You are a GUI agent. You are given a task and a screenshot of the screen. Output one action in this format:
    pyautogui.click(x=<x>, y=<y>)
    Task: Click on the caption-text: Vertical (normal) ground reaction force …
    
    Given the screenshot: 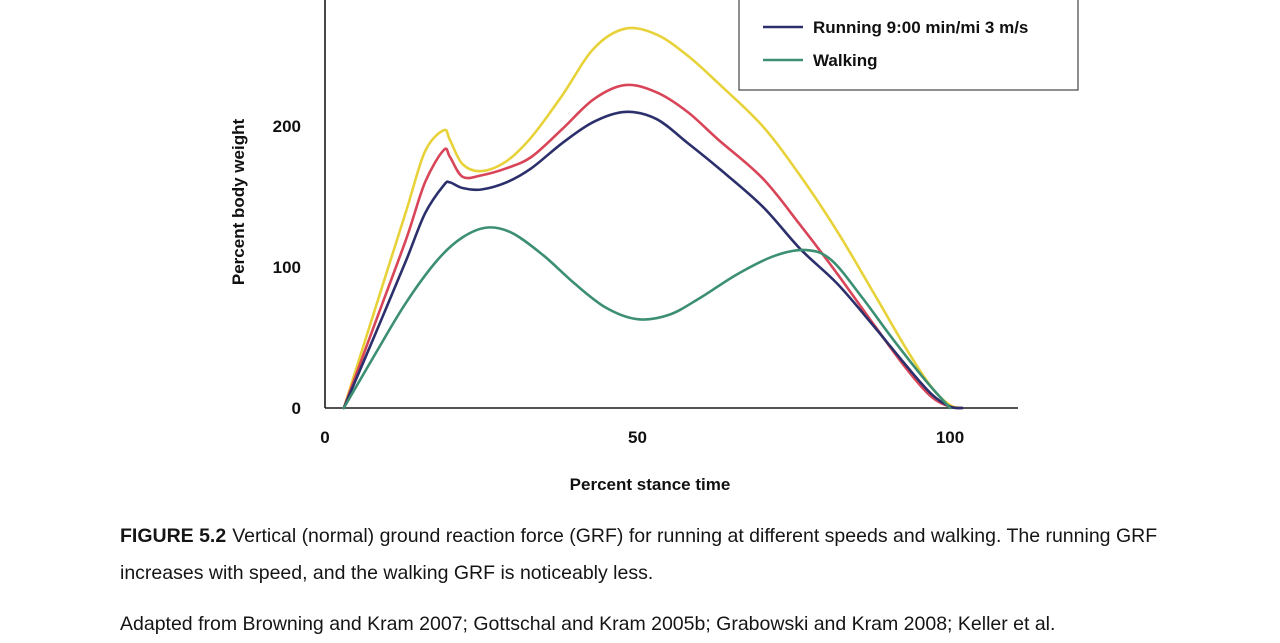 What is the action you would take?
    pyautogui.click(x=639, y=554)
    